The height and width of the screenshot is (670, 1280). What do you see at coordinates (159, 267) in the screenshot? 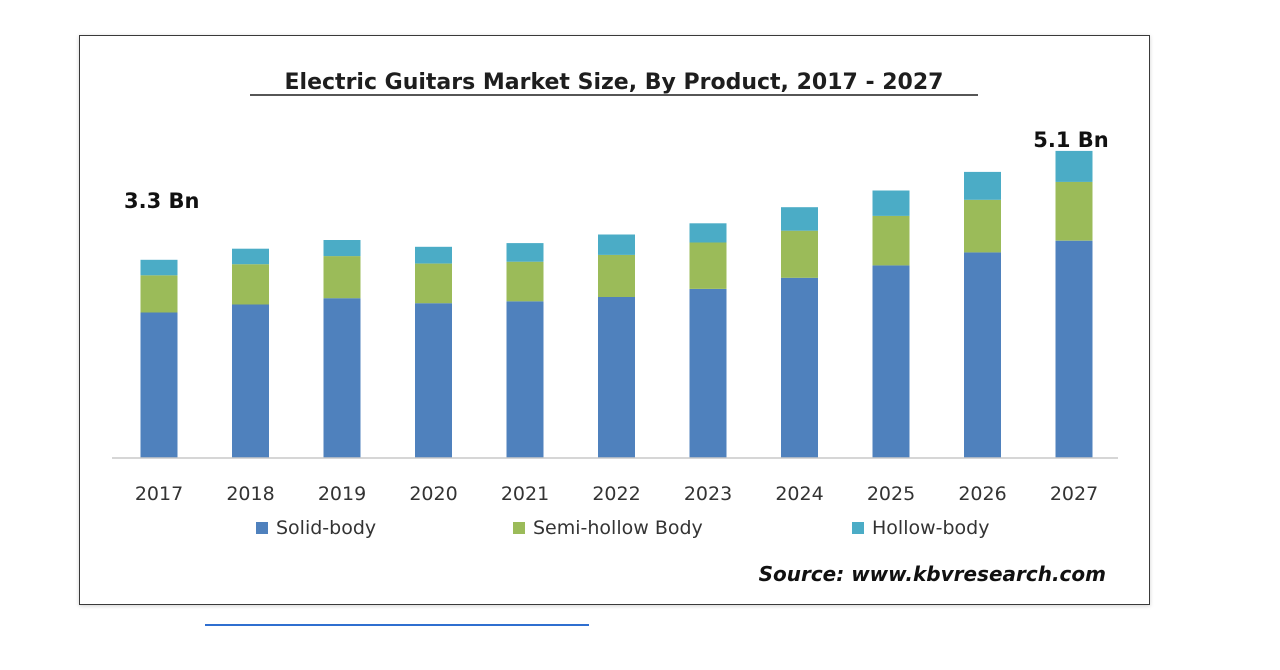
I see `bar-hollow-body-2017` at bounding box center [159, 267].